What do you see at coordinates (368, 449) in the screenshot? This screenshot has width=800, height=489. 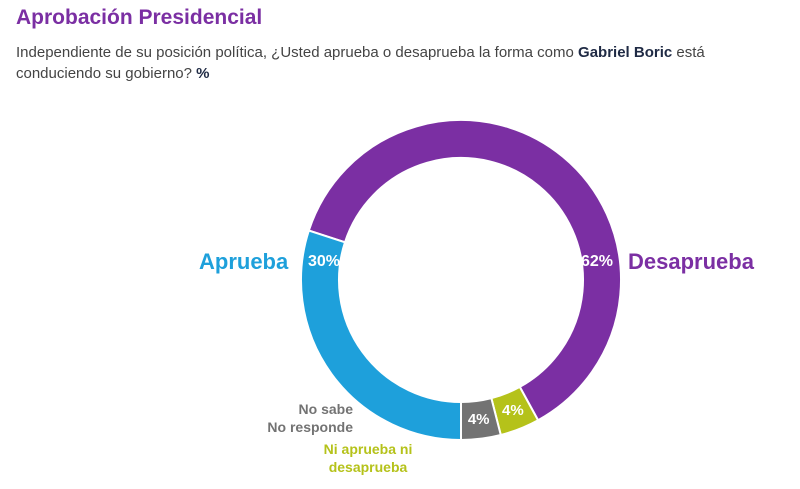 I see `legend-label-ni-line1: Ni aprueba ni` at bounding box center [368, 449].